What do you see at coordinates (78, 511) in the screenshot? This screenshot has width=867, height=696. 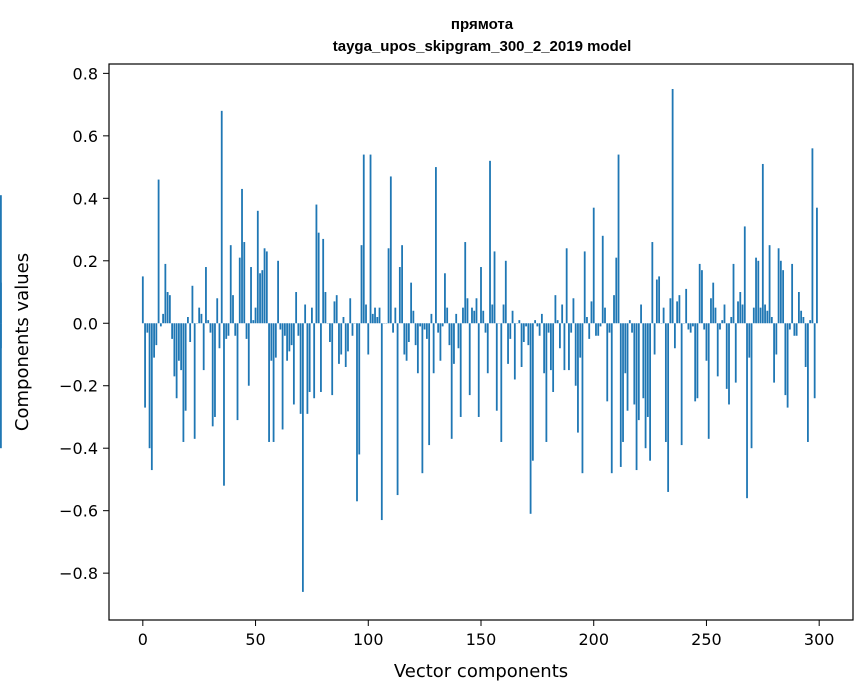 I see `y-tick-label: −0.6` at bounding box center [78, 511].